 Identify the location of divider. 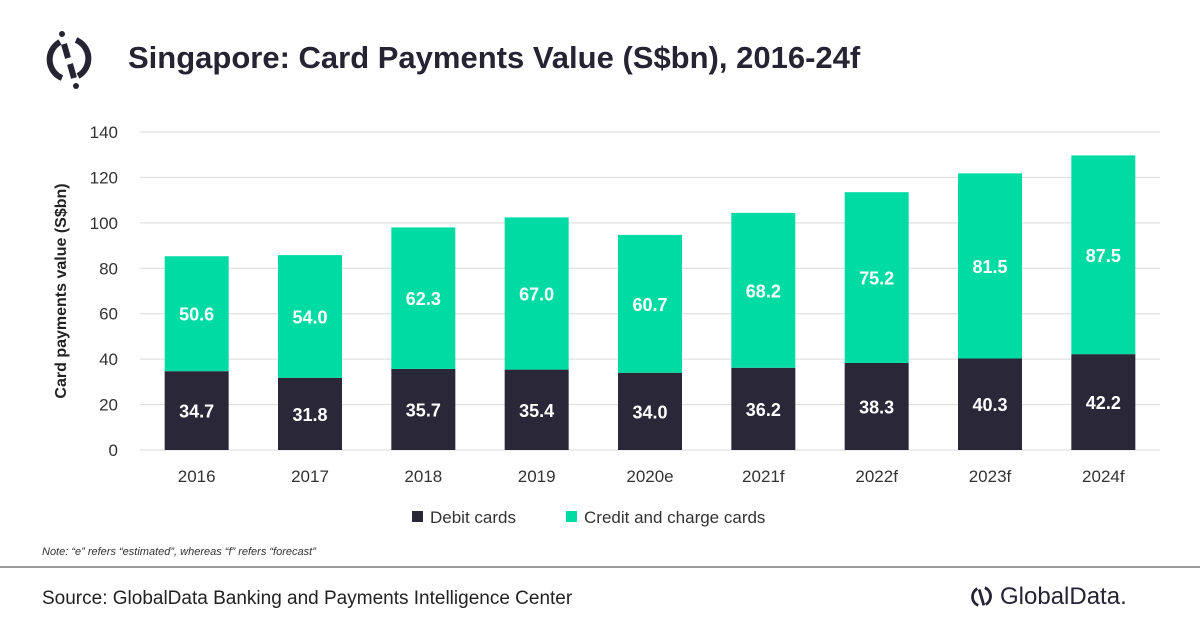
(600, 567).